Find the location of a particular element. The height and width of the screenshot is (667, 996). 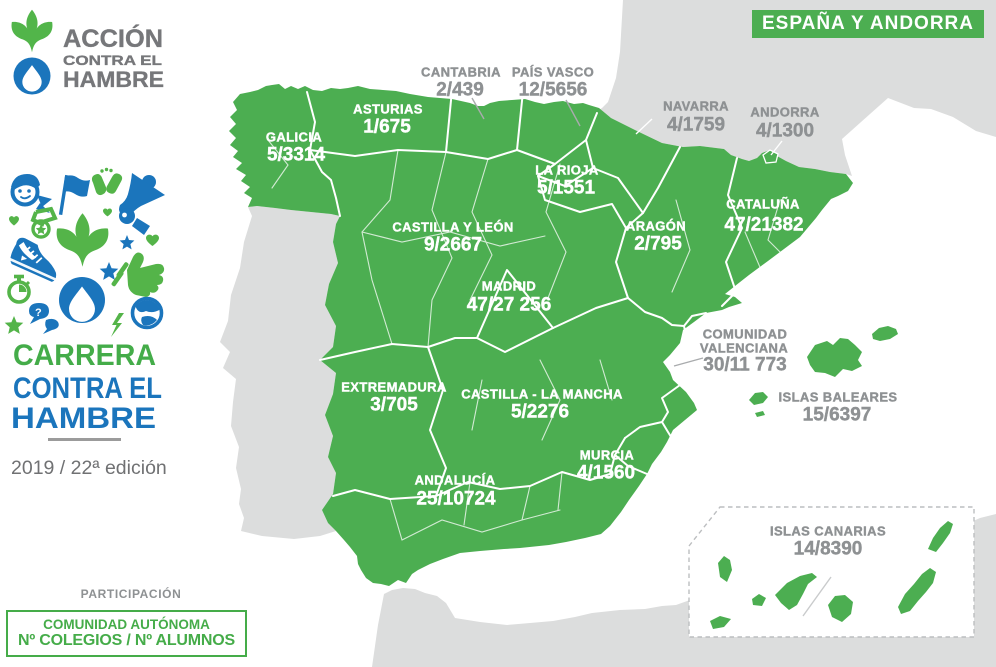

svg-text: CASTILLA Y LEÓN is located at coordinates (452, 227).